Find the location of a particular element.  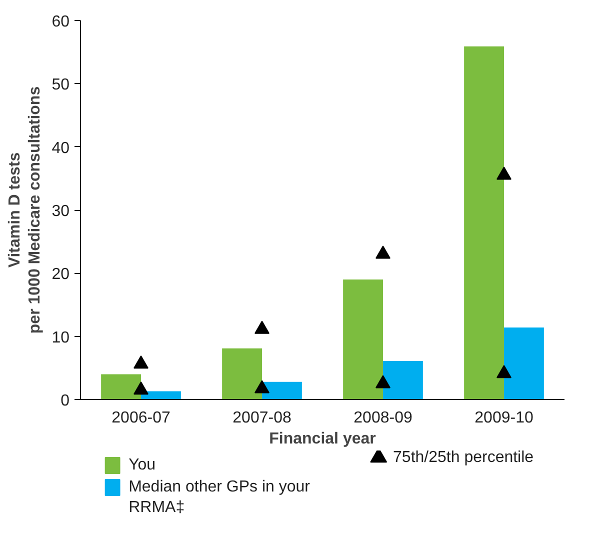

y-tick-label: 10 is located at coordinates (61, 337).